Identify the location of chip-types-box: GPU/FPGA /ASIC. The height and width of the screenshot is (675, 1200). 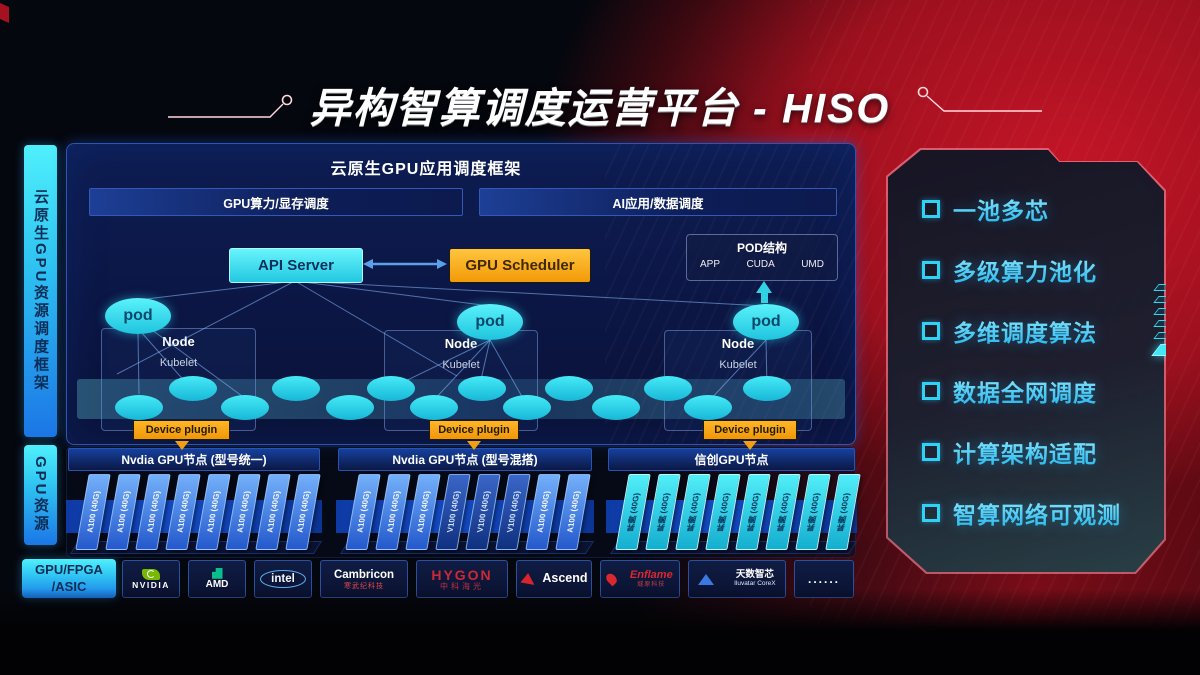
(69, 578).